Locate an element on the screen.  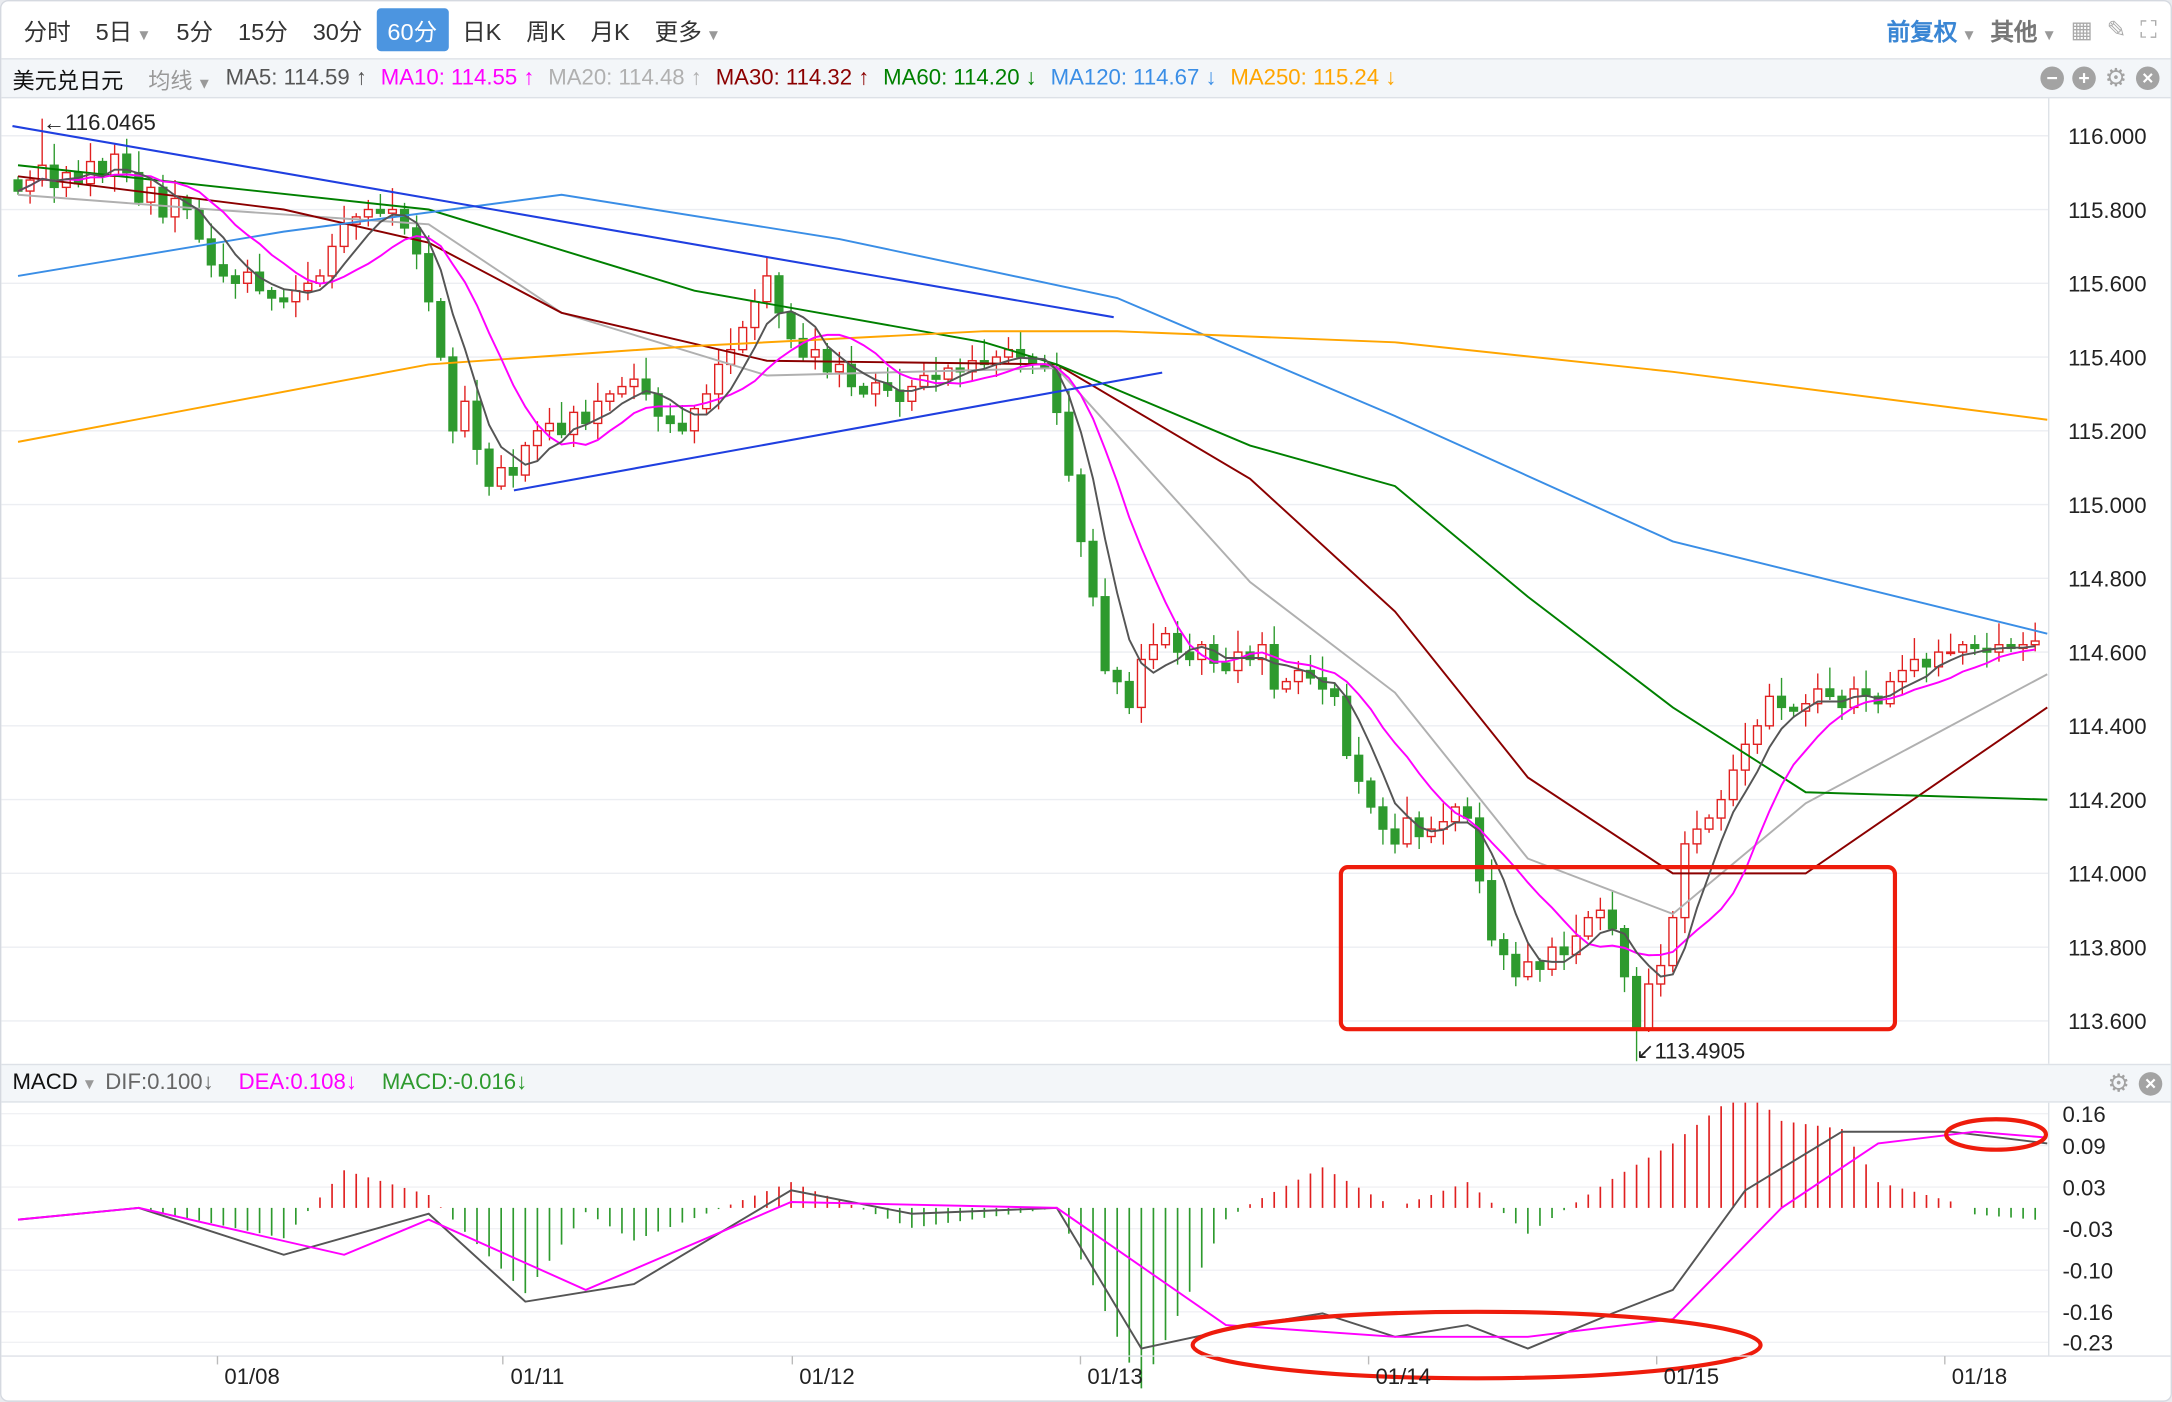
zoom-out-icon: − is located at coordinates (2052, 78).